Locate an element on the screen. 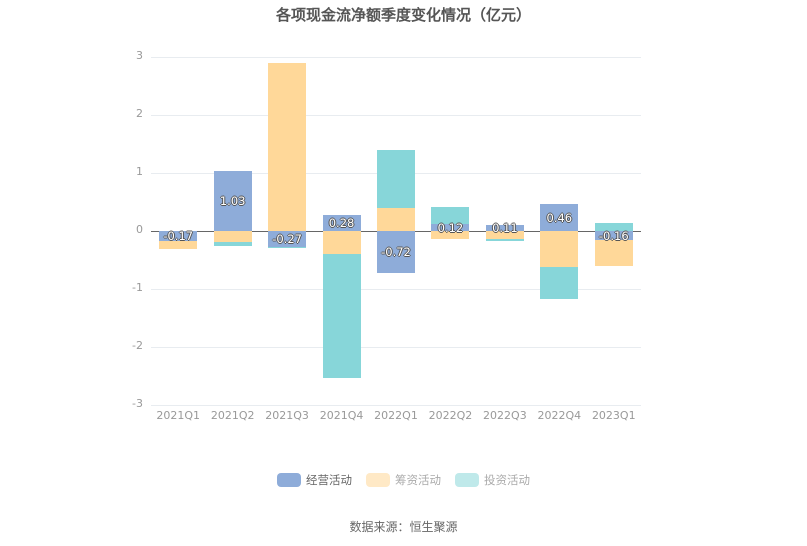 The width and height of the screenshot is (807, 546). legend: 经营活动 筹资活动 投资活动 is located at coordinates (403, 480).